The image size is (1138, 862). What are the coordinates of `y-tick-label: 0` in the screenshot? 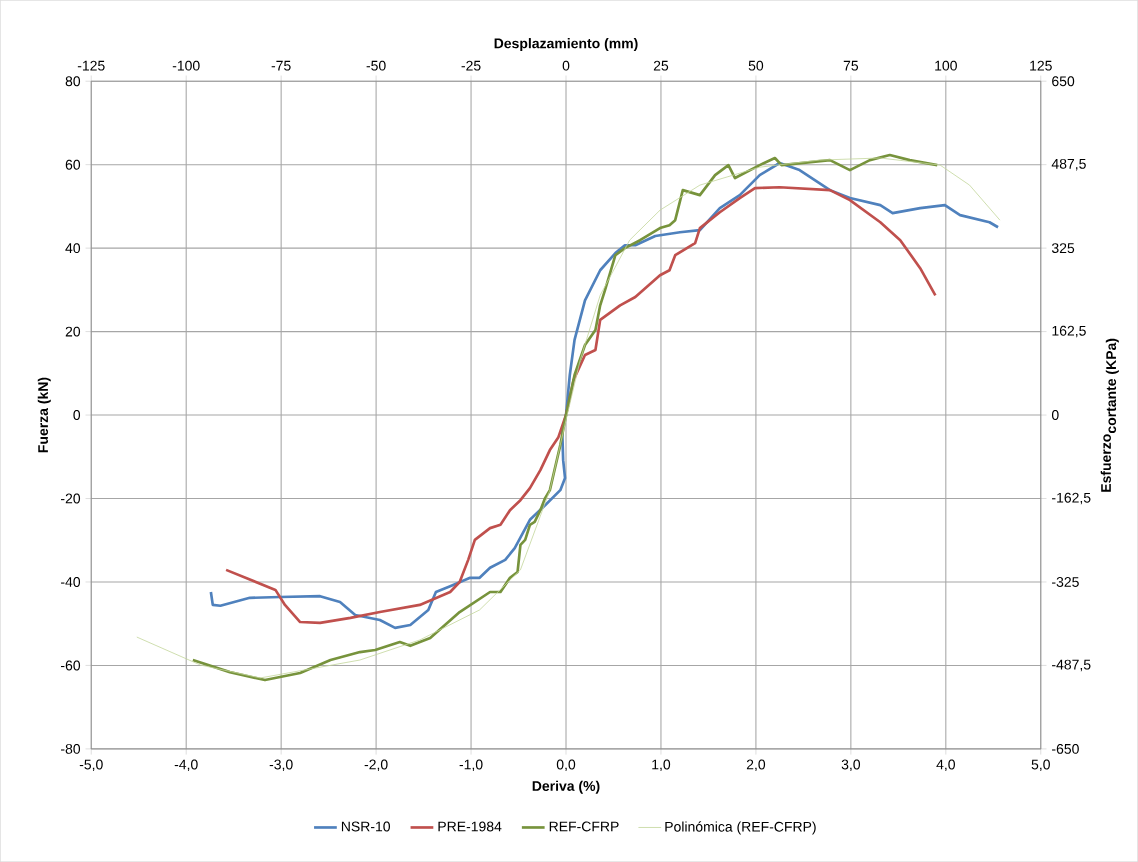 It's located at (77, 415).